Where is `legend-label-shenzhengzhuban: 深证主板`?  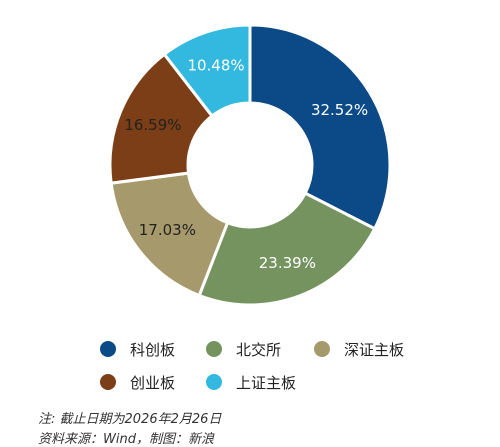
legend-label-shenzhengzhuban: 深证主板 is located at coordinates (374, 349).